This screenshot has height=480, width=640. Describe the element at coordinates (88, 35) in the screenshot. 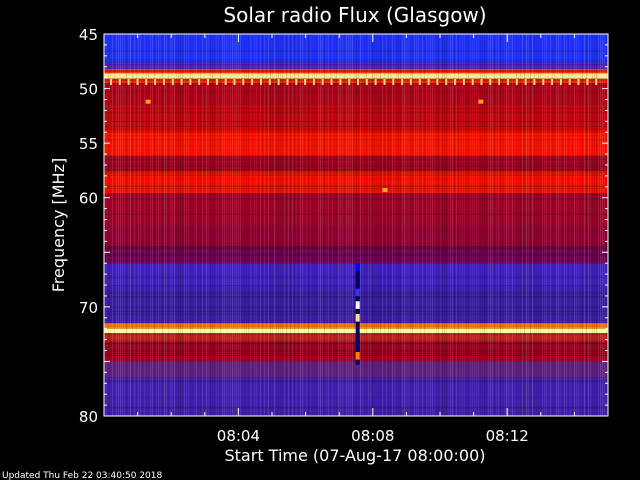

I see `y-tick-label: 45` at that location.